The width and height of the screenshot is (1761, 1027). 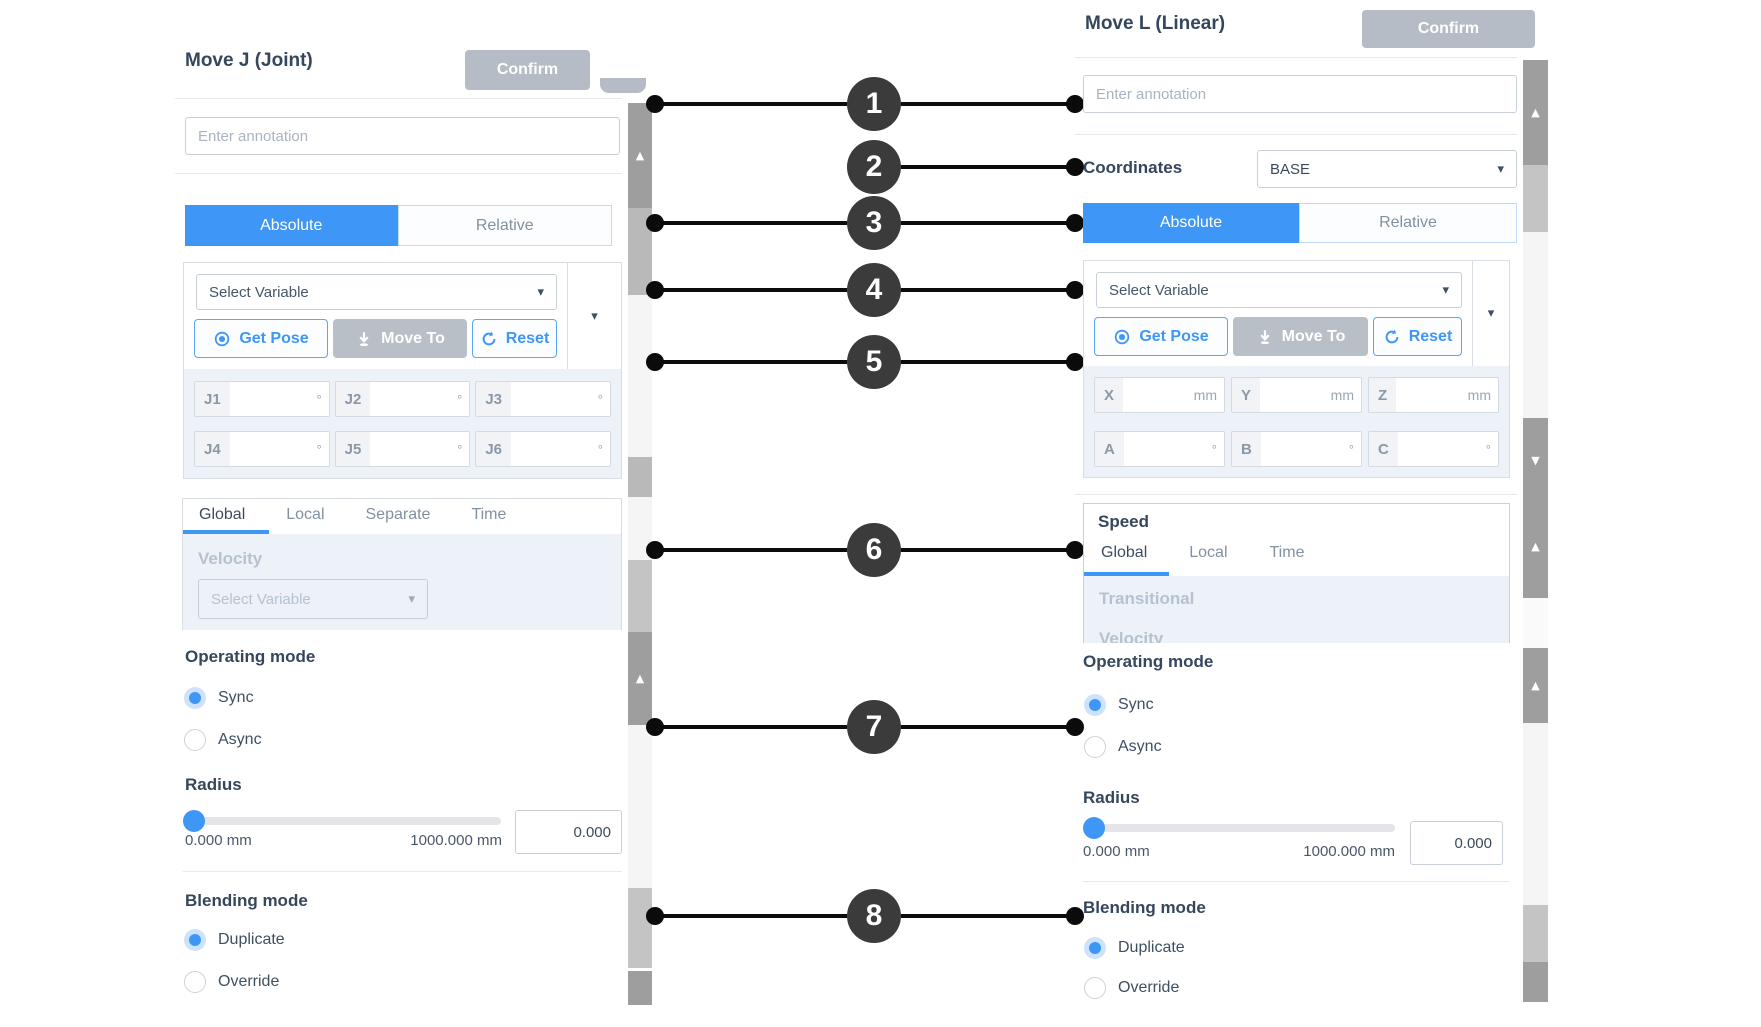 What do you see at coordinates (1095, 948) in the screenshot?
I see `radio-on-icon` at bounding box center [1095, 948].